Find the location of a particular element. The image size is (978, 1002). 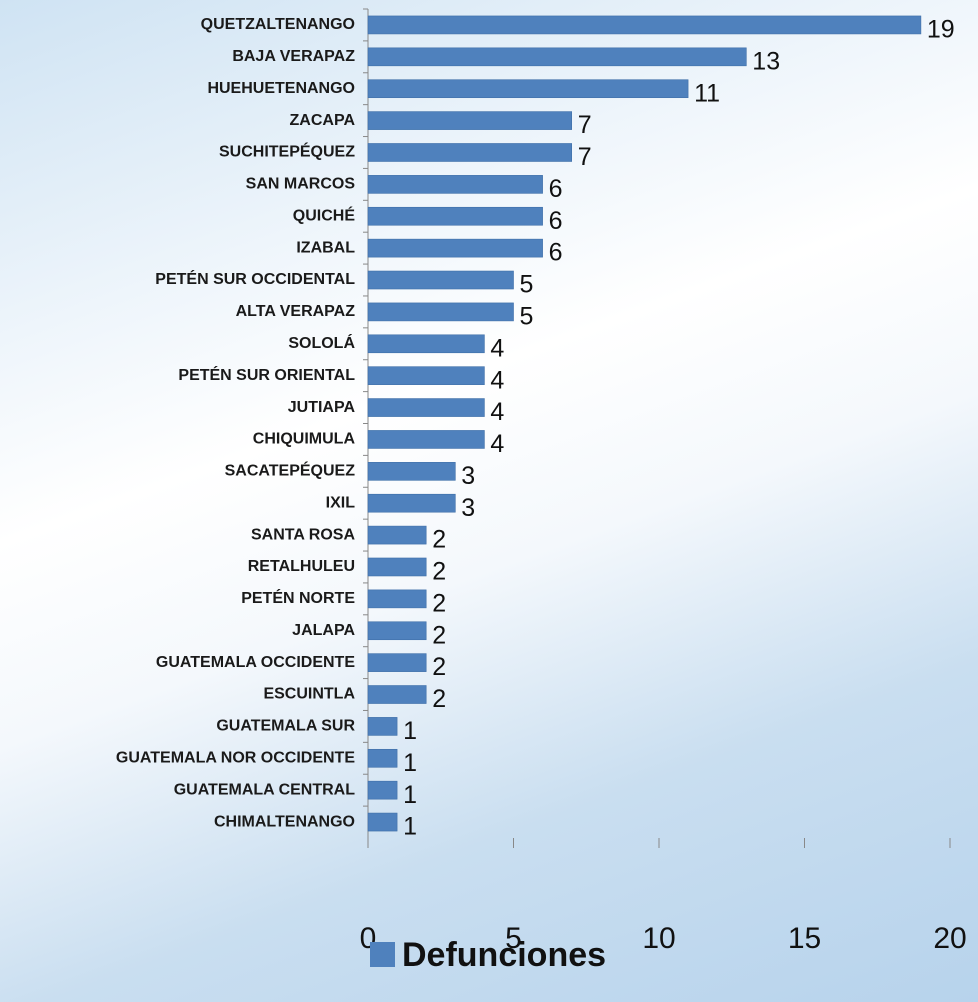

y-tick-label: ZACAPA is located at coordinates (323, 120).